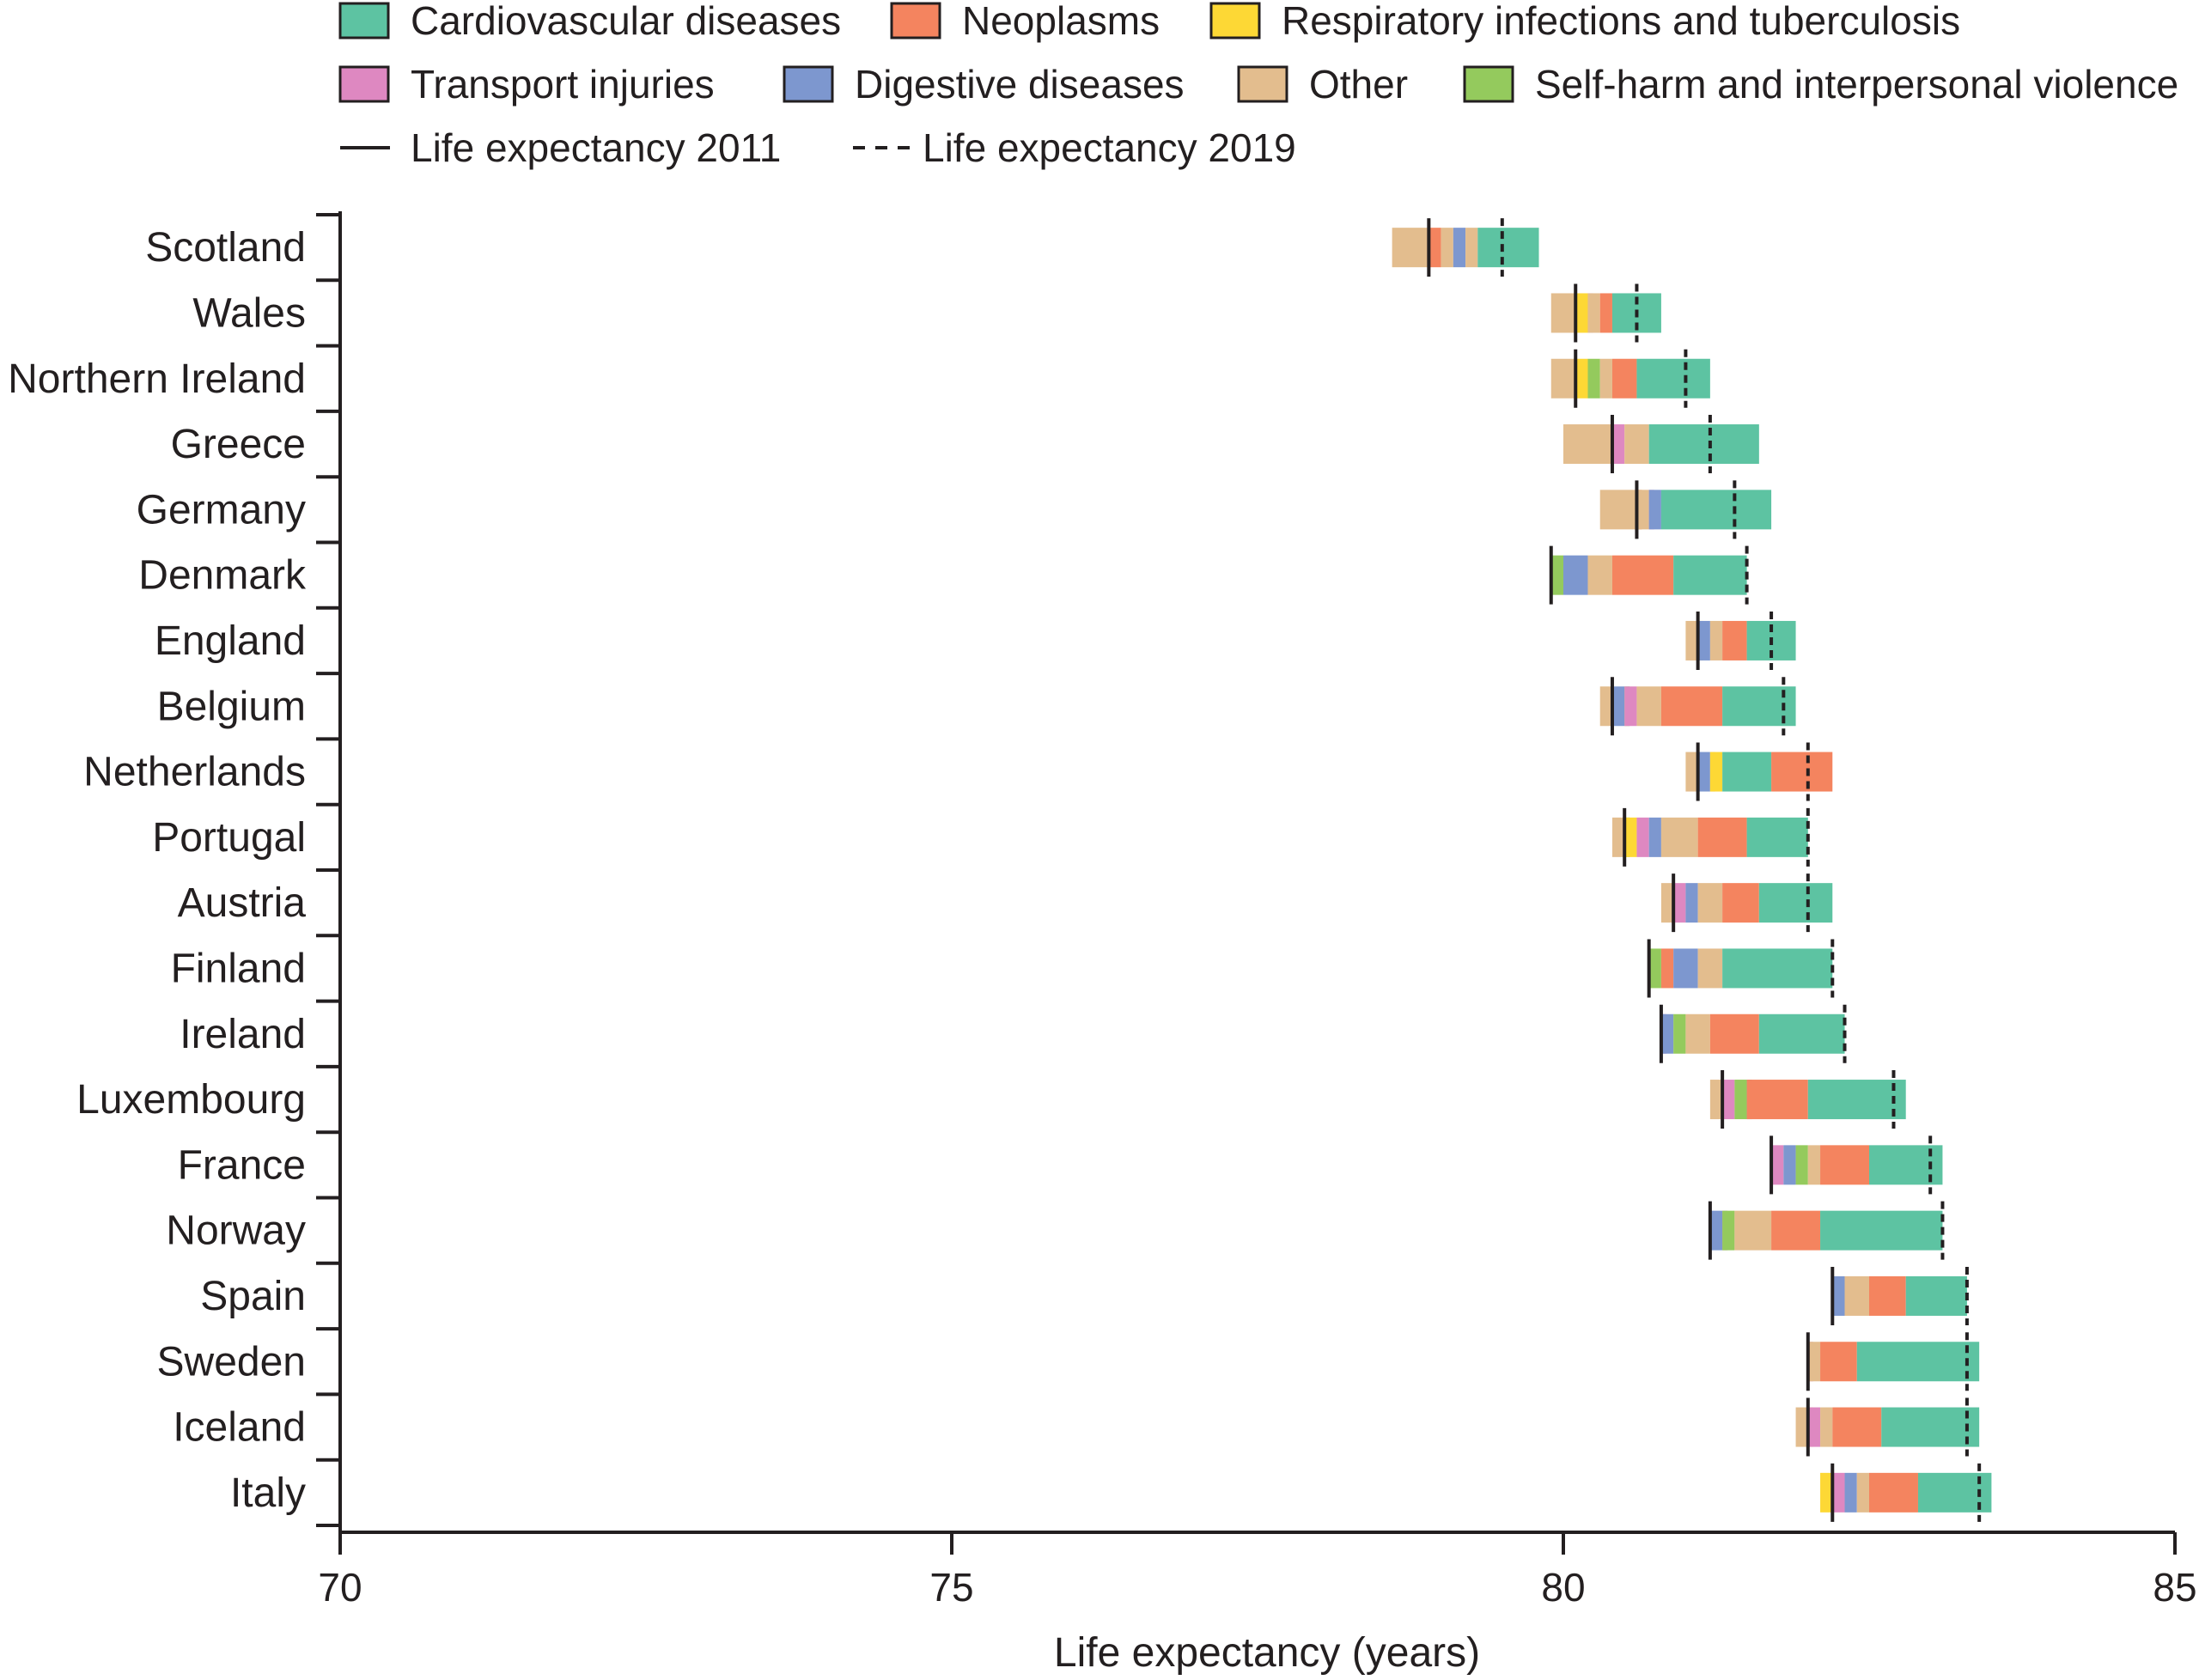 The image size is (2199, 1680). What do you see at coordinates (1489, 84) in the screenshot?
I see `legend-swatch-selfharm` at bounding box center [1489, 84].